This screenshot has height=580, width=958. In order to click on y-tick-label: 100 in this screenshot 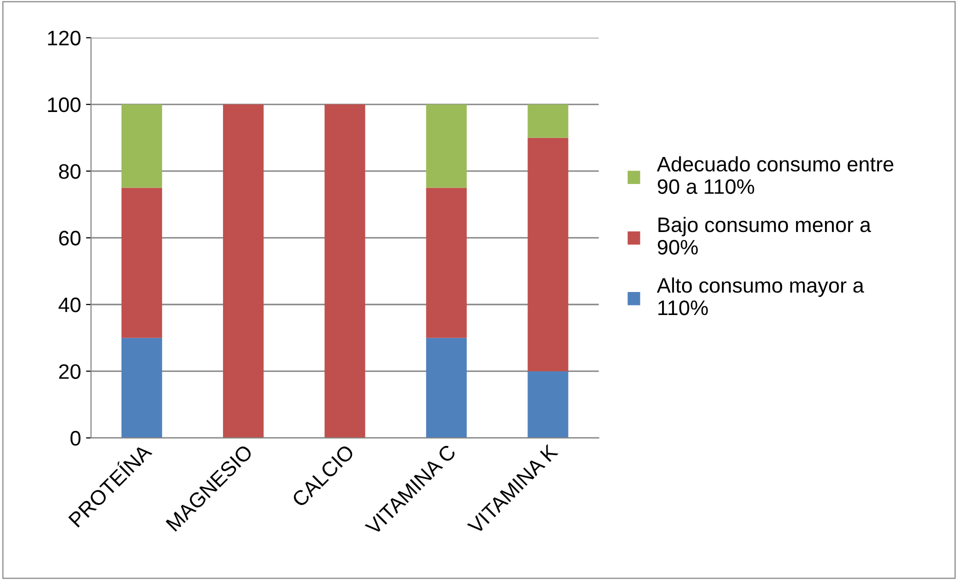, I will do `click(64, 104)`.